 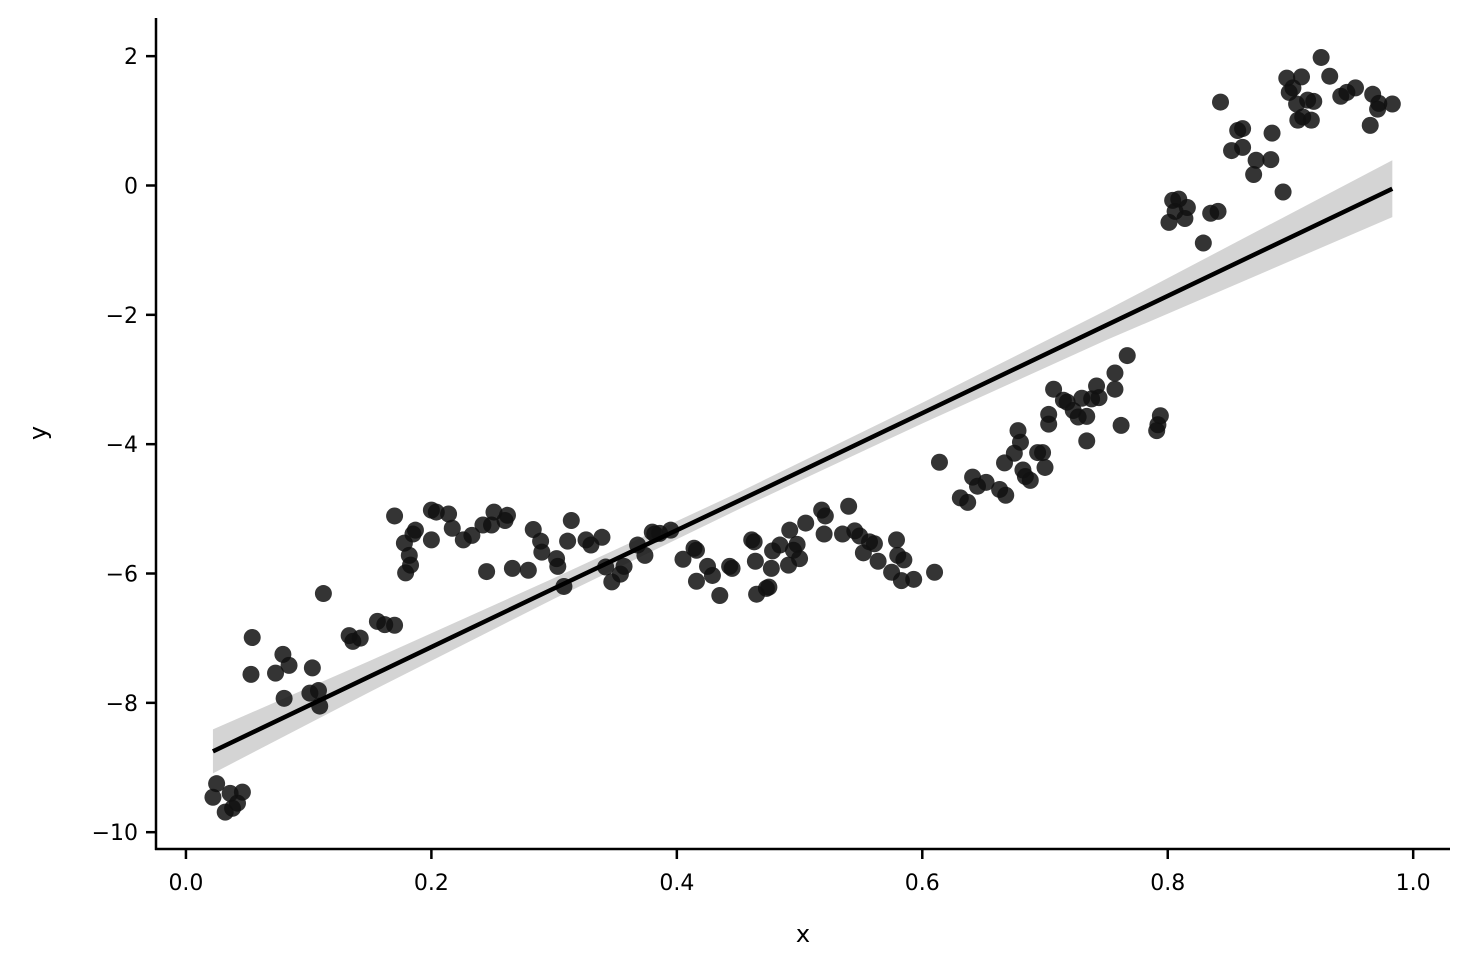 What do you see at coordinates (122, 445) in the screenshot?
I see `y-tick-label: −4` at bounding box center [122, 445].